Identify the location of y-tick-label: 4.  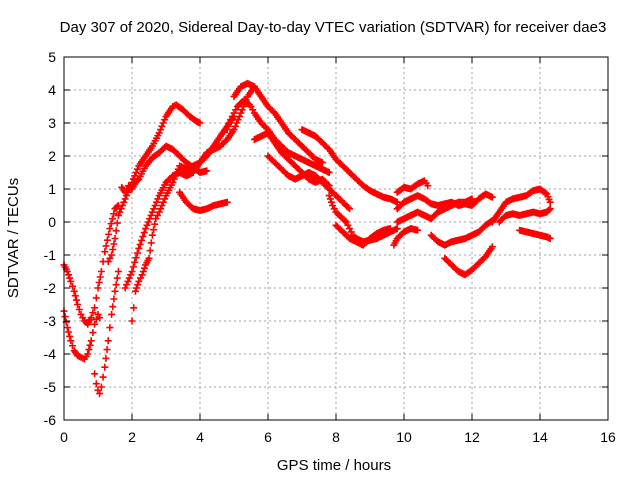
(52, 90).